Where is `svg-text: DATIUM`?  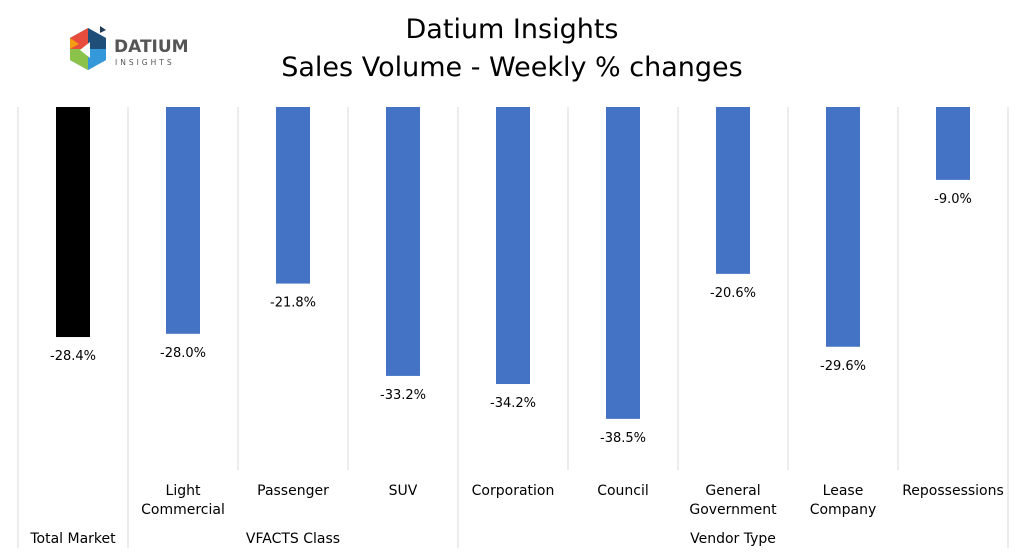 svg-text: DATIUM is located at coordinates (151, 47).